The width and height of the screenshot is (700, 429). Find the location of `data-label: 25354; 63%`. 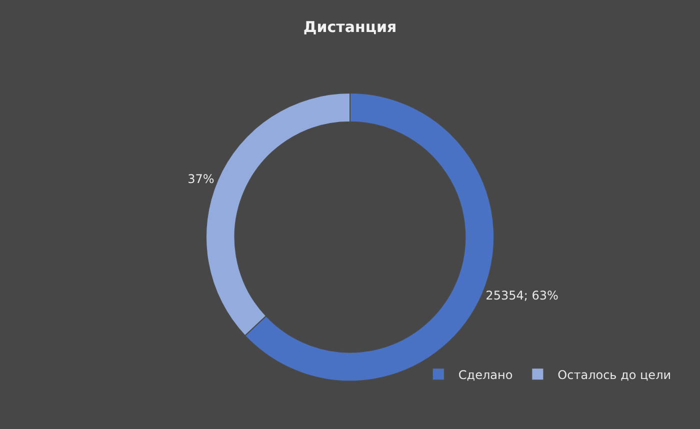

data-label: 25354; 63% is located at coordinates (522, 295).